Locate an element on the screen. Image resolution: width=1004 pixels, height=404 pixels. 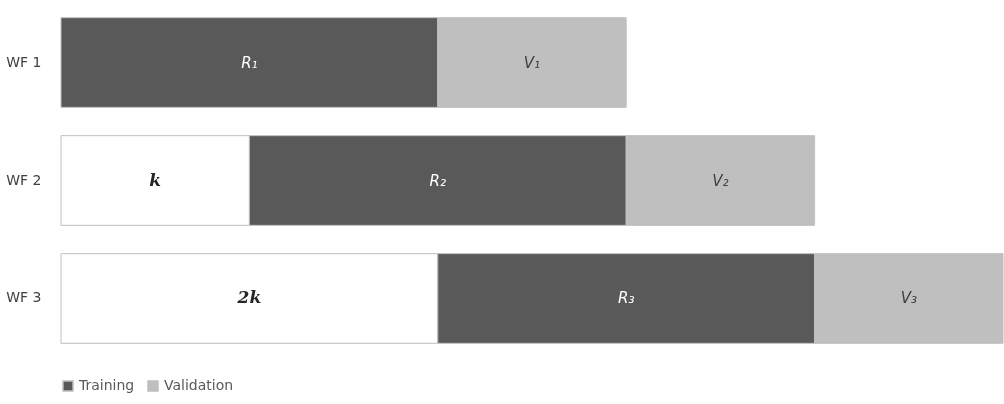
legend-label: Validation is located at coordinates (199, 385).